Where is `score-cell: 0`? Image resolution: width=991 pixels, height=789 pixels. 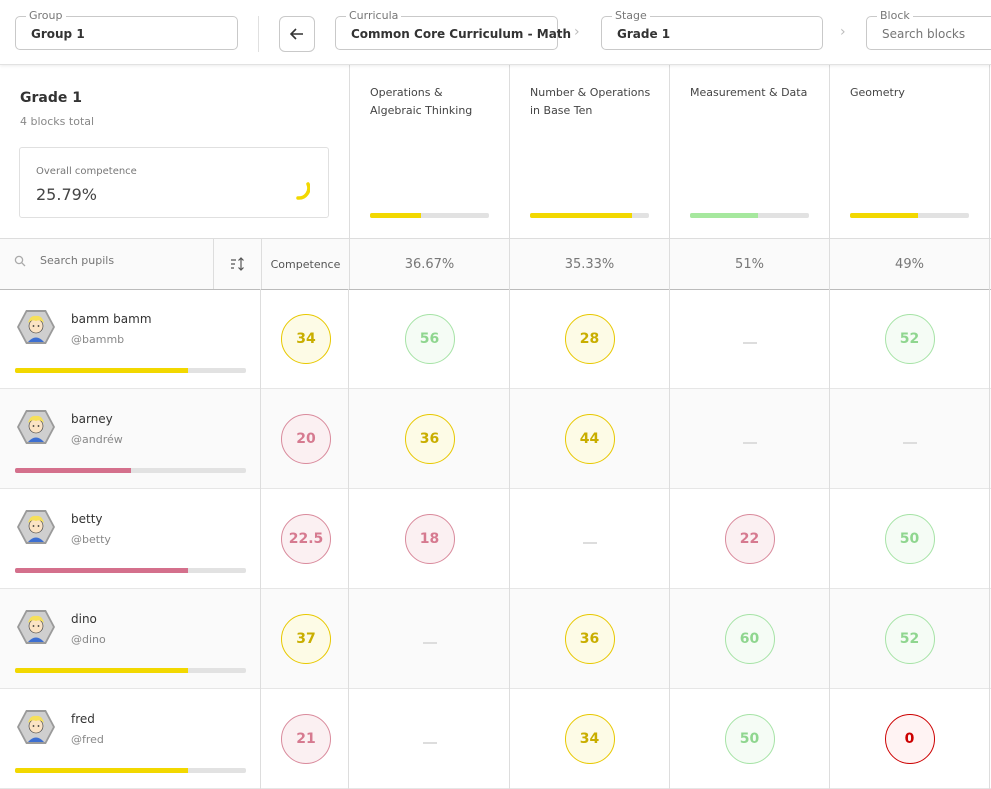 score-cell: 0 is located at coordinates (910, 739).